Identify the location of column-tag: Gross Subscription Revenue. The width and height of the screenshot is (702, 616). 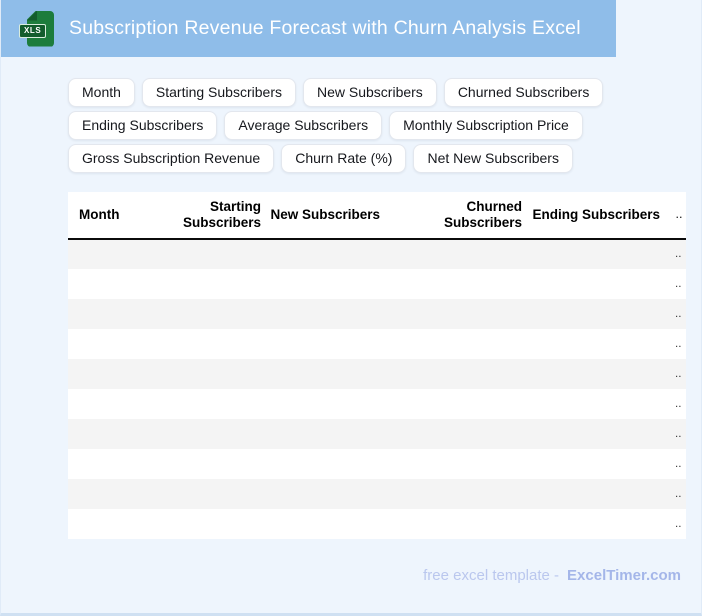
(171, 158).